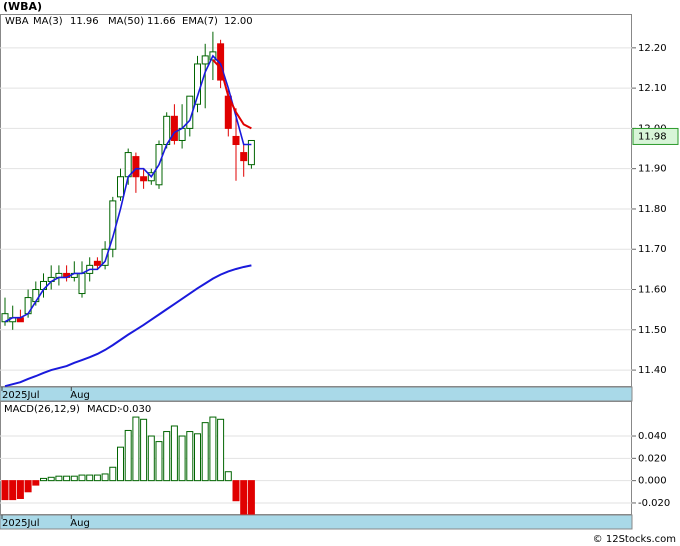  Describe the element at coordinates (103, 409) in the screenshot. I see `macd-value-name: MACD:` at that location.